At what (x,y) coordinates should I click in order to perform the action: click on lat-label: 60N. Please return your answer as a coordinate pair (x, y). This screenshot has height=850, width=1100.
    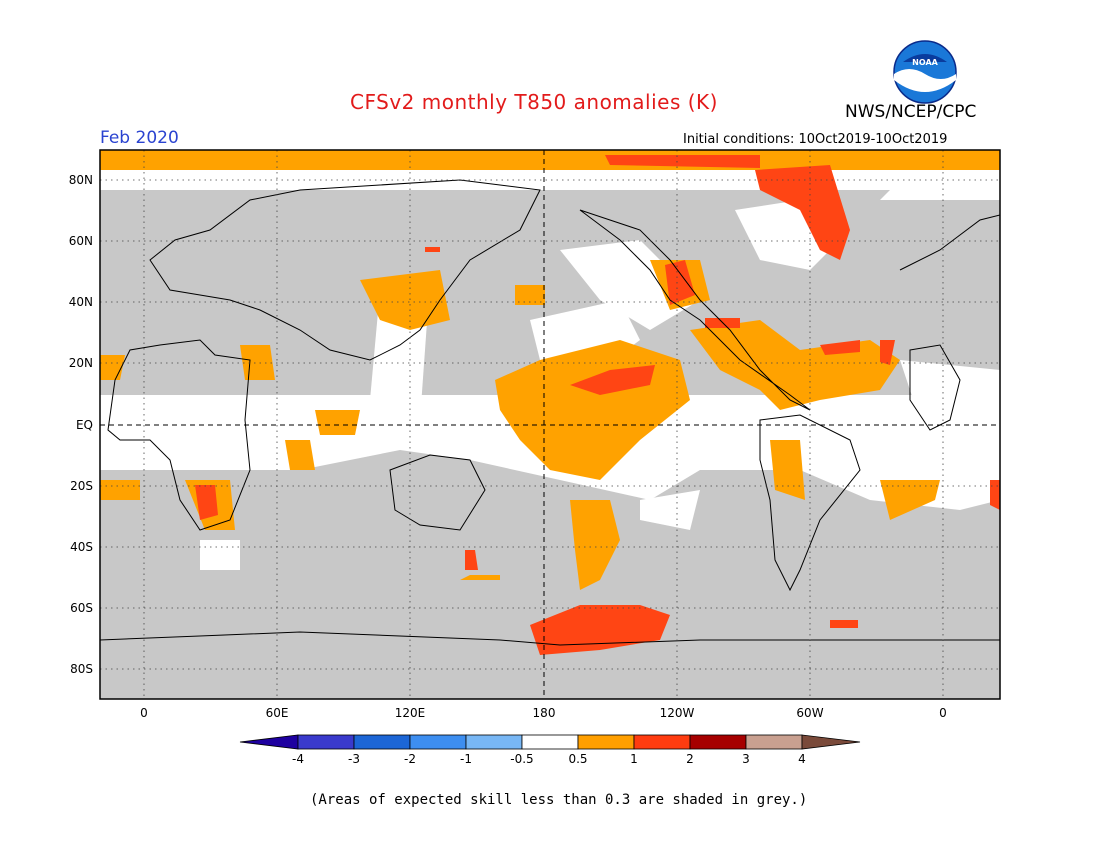
    Looking at the image, I should click on (81, 241).